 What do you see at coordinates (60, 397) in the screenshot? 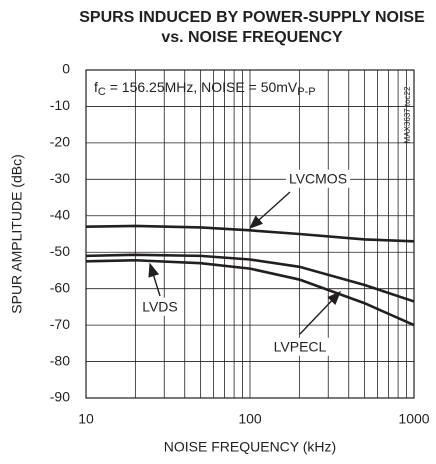
I see `y-tick-label: -90` at bounding box center [60, 397].